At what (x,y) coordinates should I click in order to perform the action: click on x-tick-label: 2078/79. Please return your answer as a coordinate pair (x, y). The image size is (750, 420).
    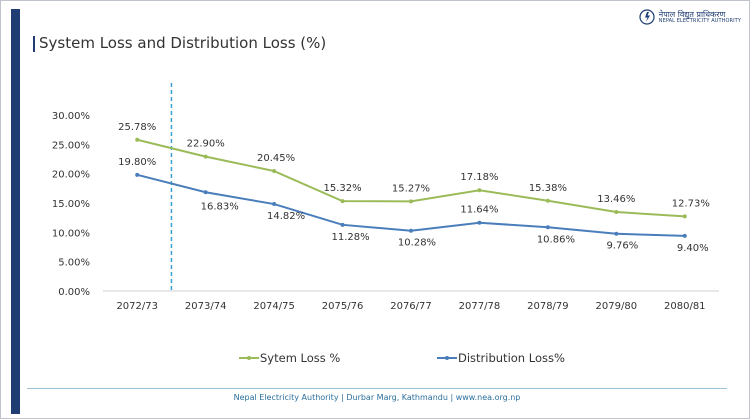
    Looking at the image, I should click on (548, 306).